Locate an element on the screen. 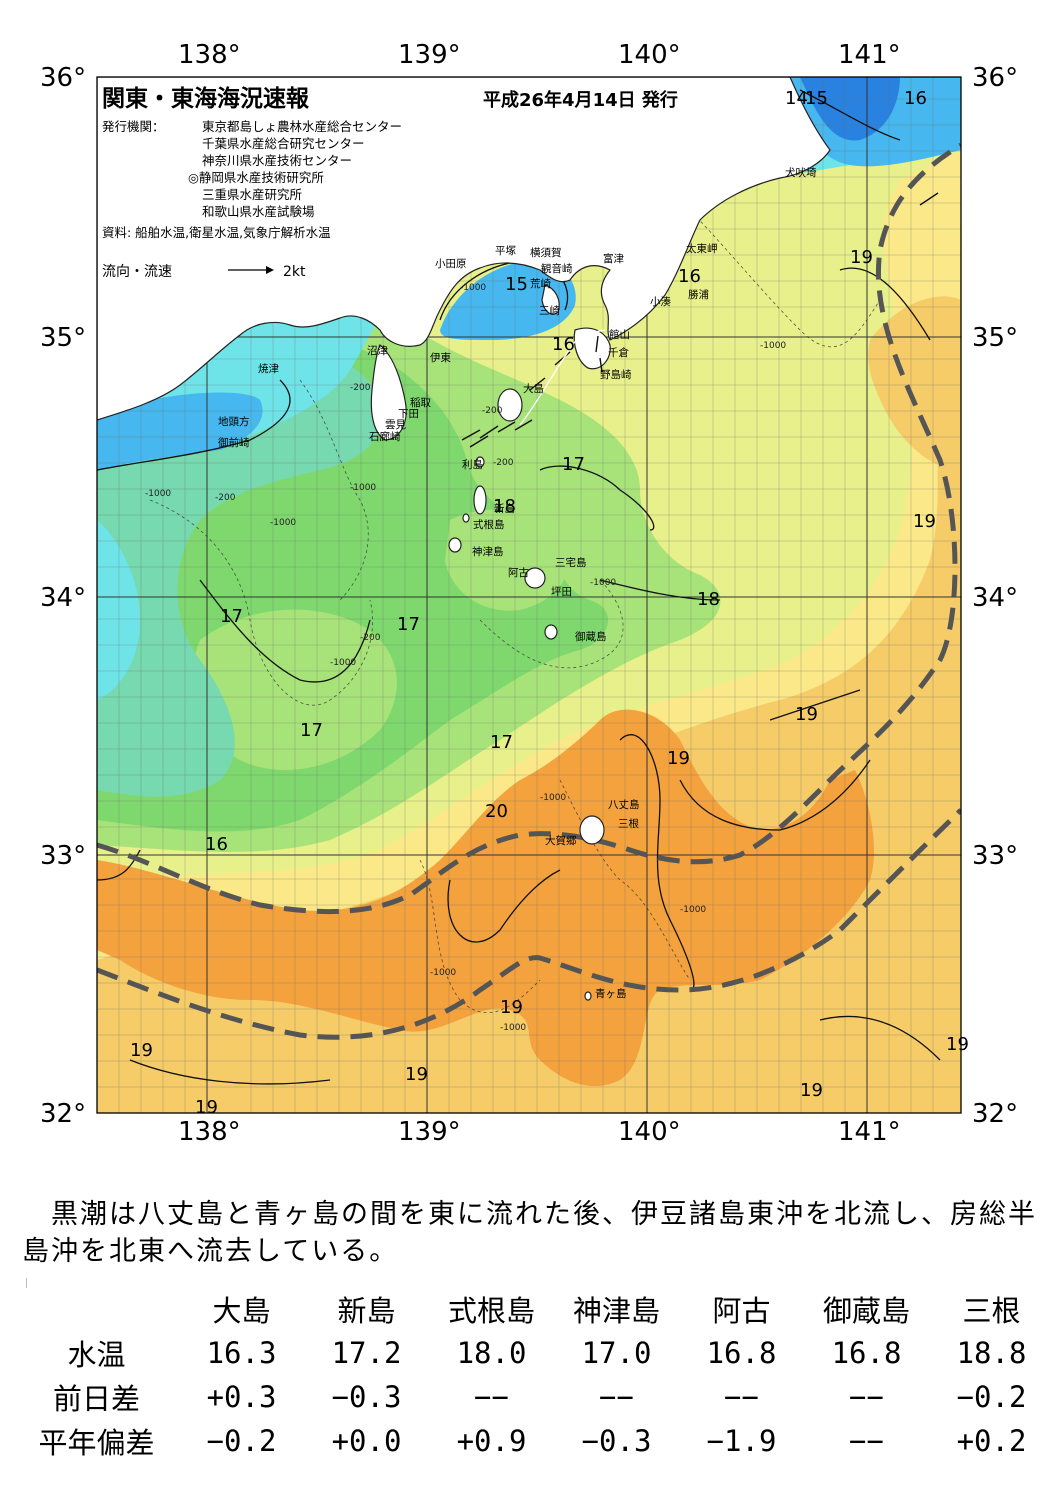 The image size is (1064, 1503). column-header: 神津島 is located at coordinates (616, 1311).